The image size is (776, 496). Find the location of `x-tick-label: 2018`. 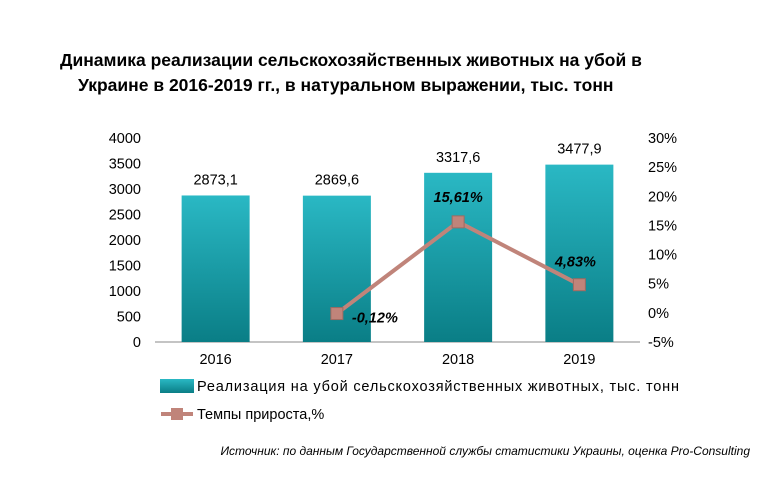

x-tick-label: 2018 is located at coordinates (458, 360).